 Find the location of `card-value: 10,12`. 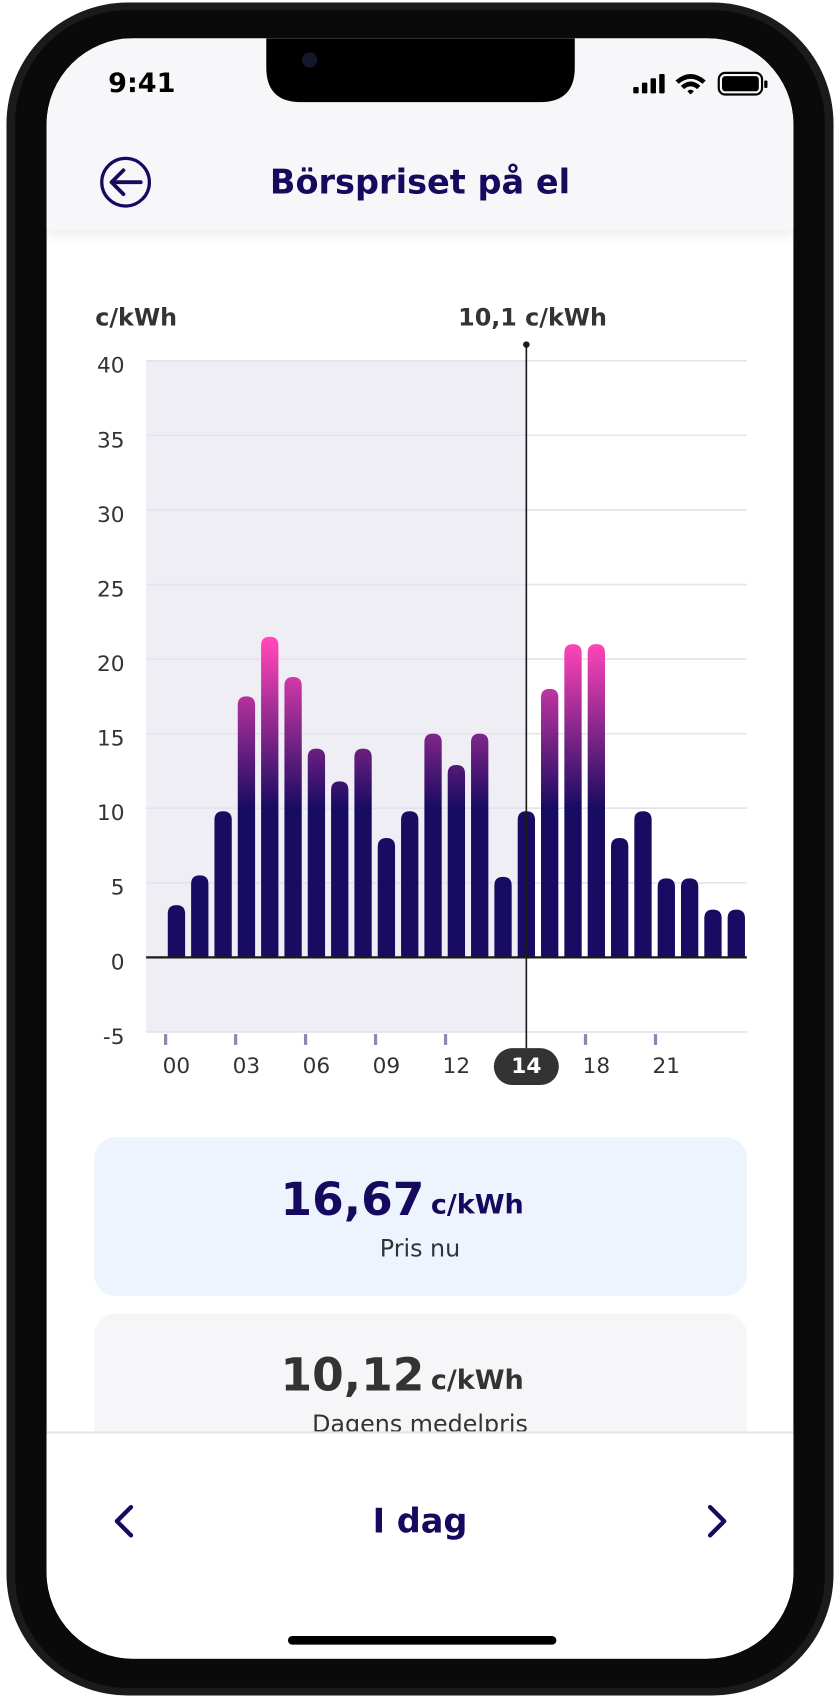

card-value: 10,12 is located at coordinates (353, 1375).